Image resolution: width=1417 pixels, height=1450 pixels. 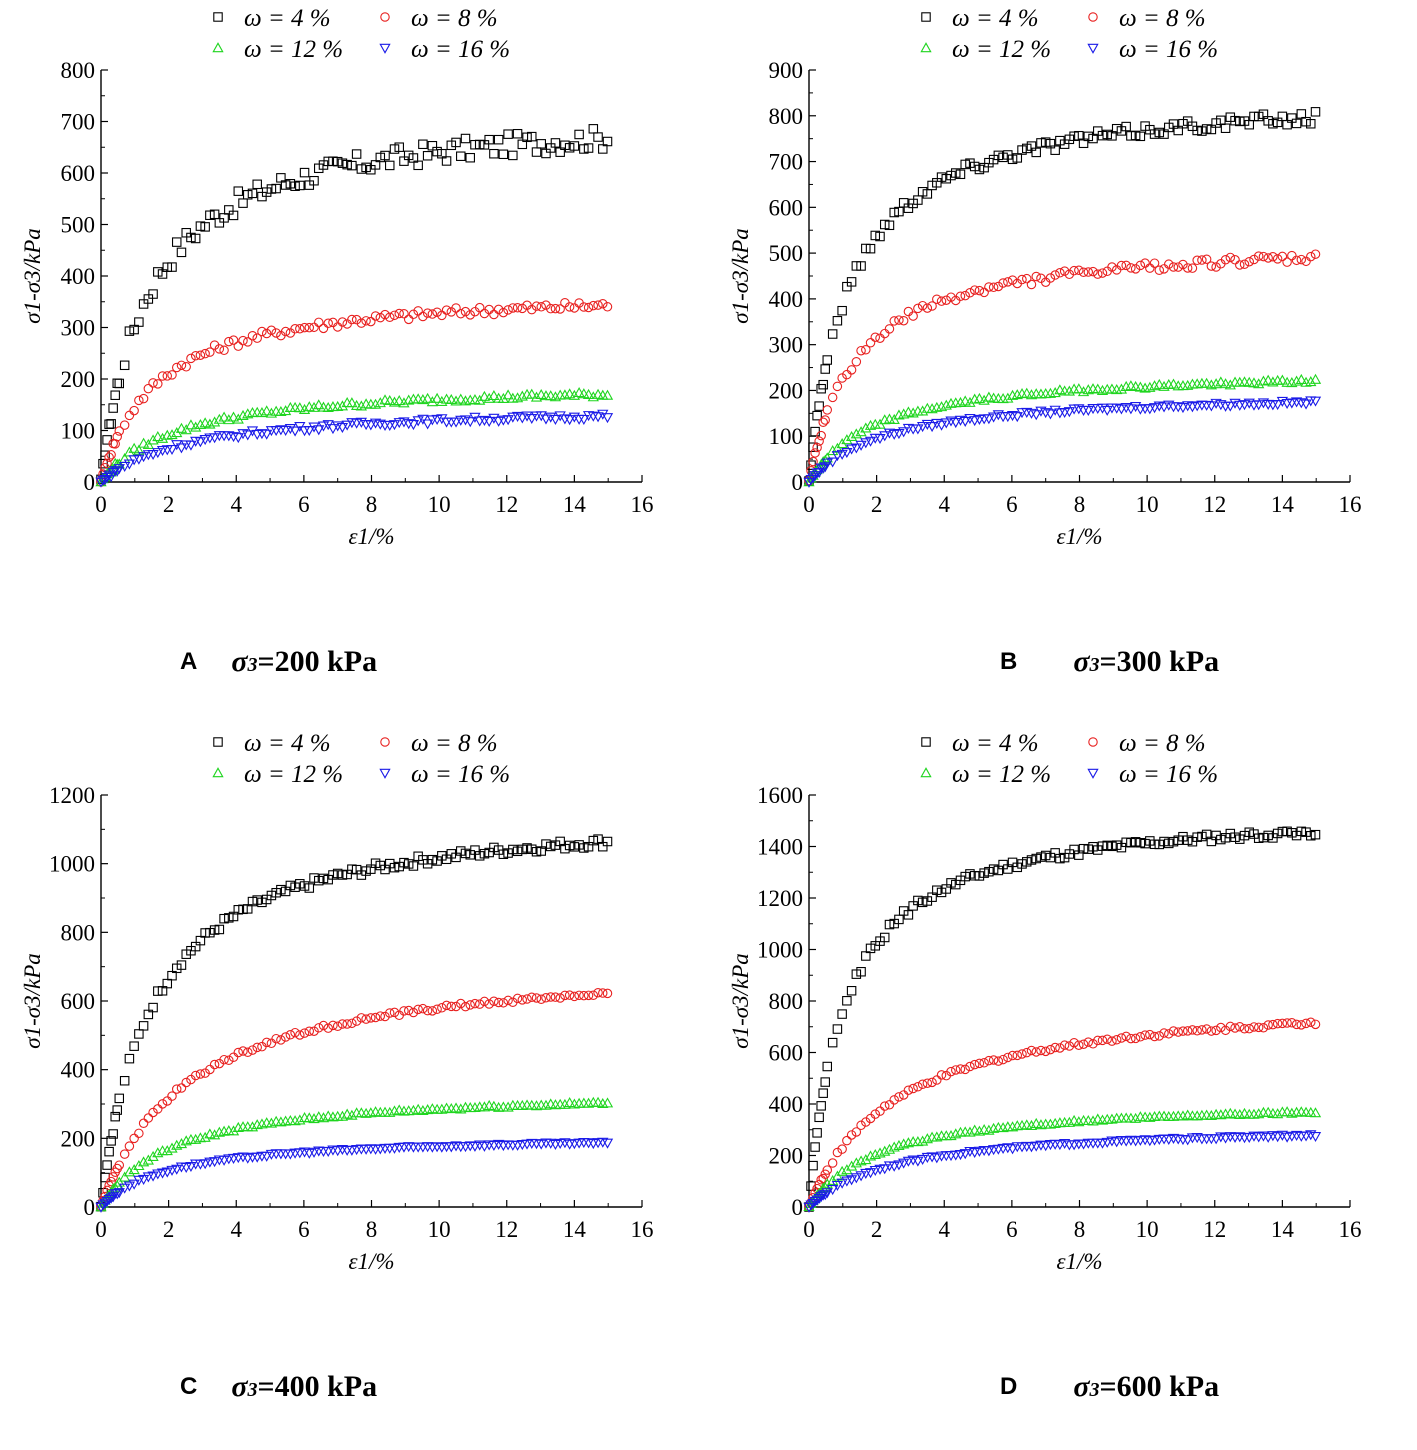 What do you see at coordinates (1159, 661) in the screenshot?
I see `caption-text: =300 kPa` at bounding box center [1159, 661].